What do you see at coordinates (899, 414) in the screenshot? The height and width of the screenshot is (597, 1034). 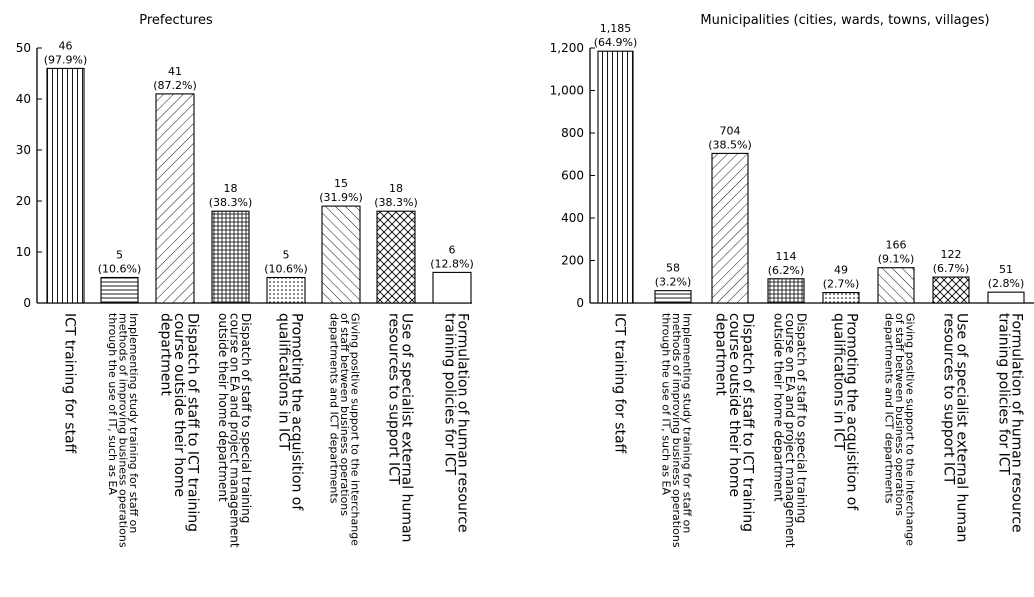 I see `municipalities-category-label-line: of staff between business operations` at bounding box center [899, 414].